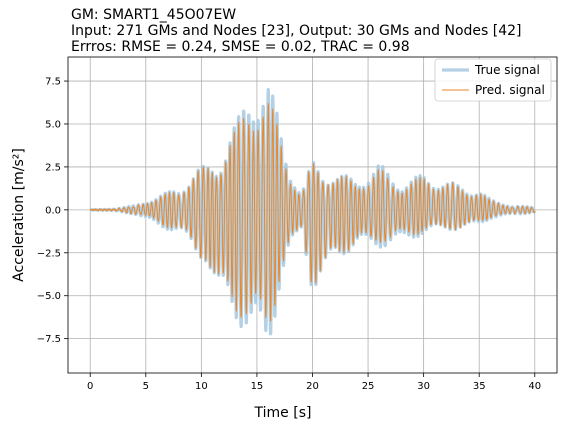 The height and width of the screenshot is (425, 566). What do you see at coordinates (368, 386) in the screenshot?
I see `x-tick-label: 25` at bounding box center [368, 386].